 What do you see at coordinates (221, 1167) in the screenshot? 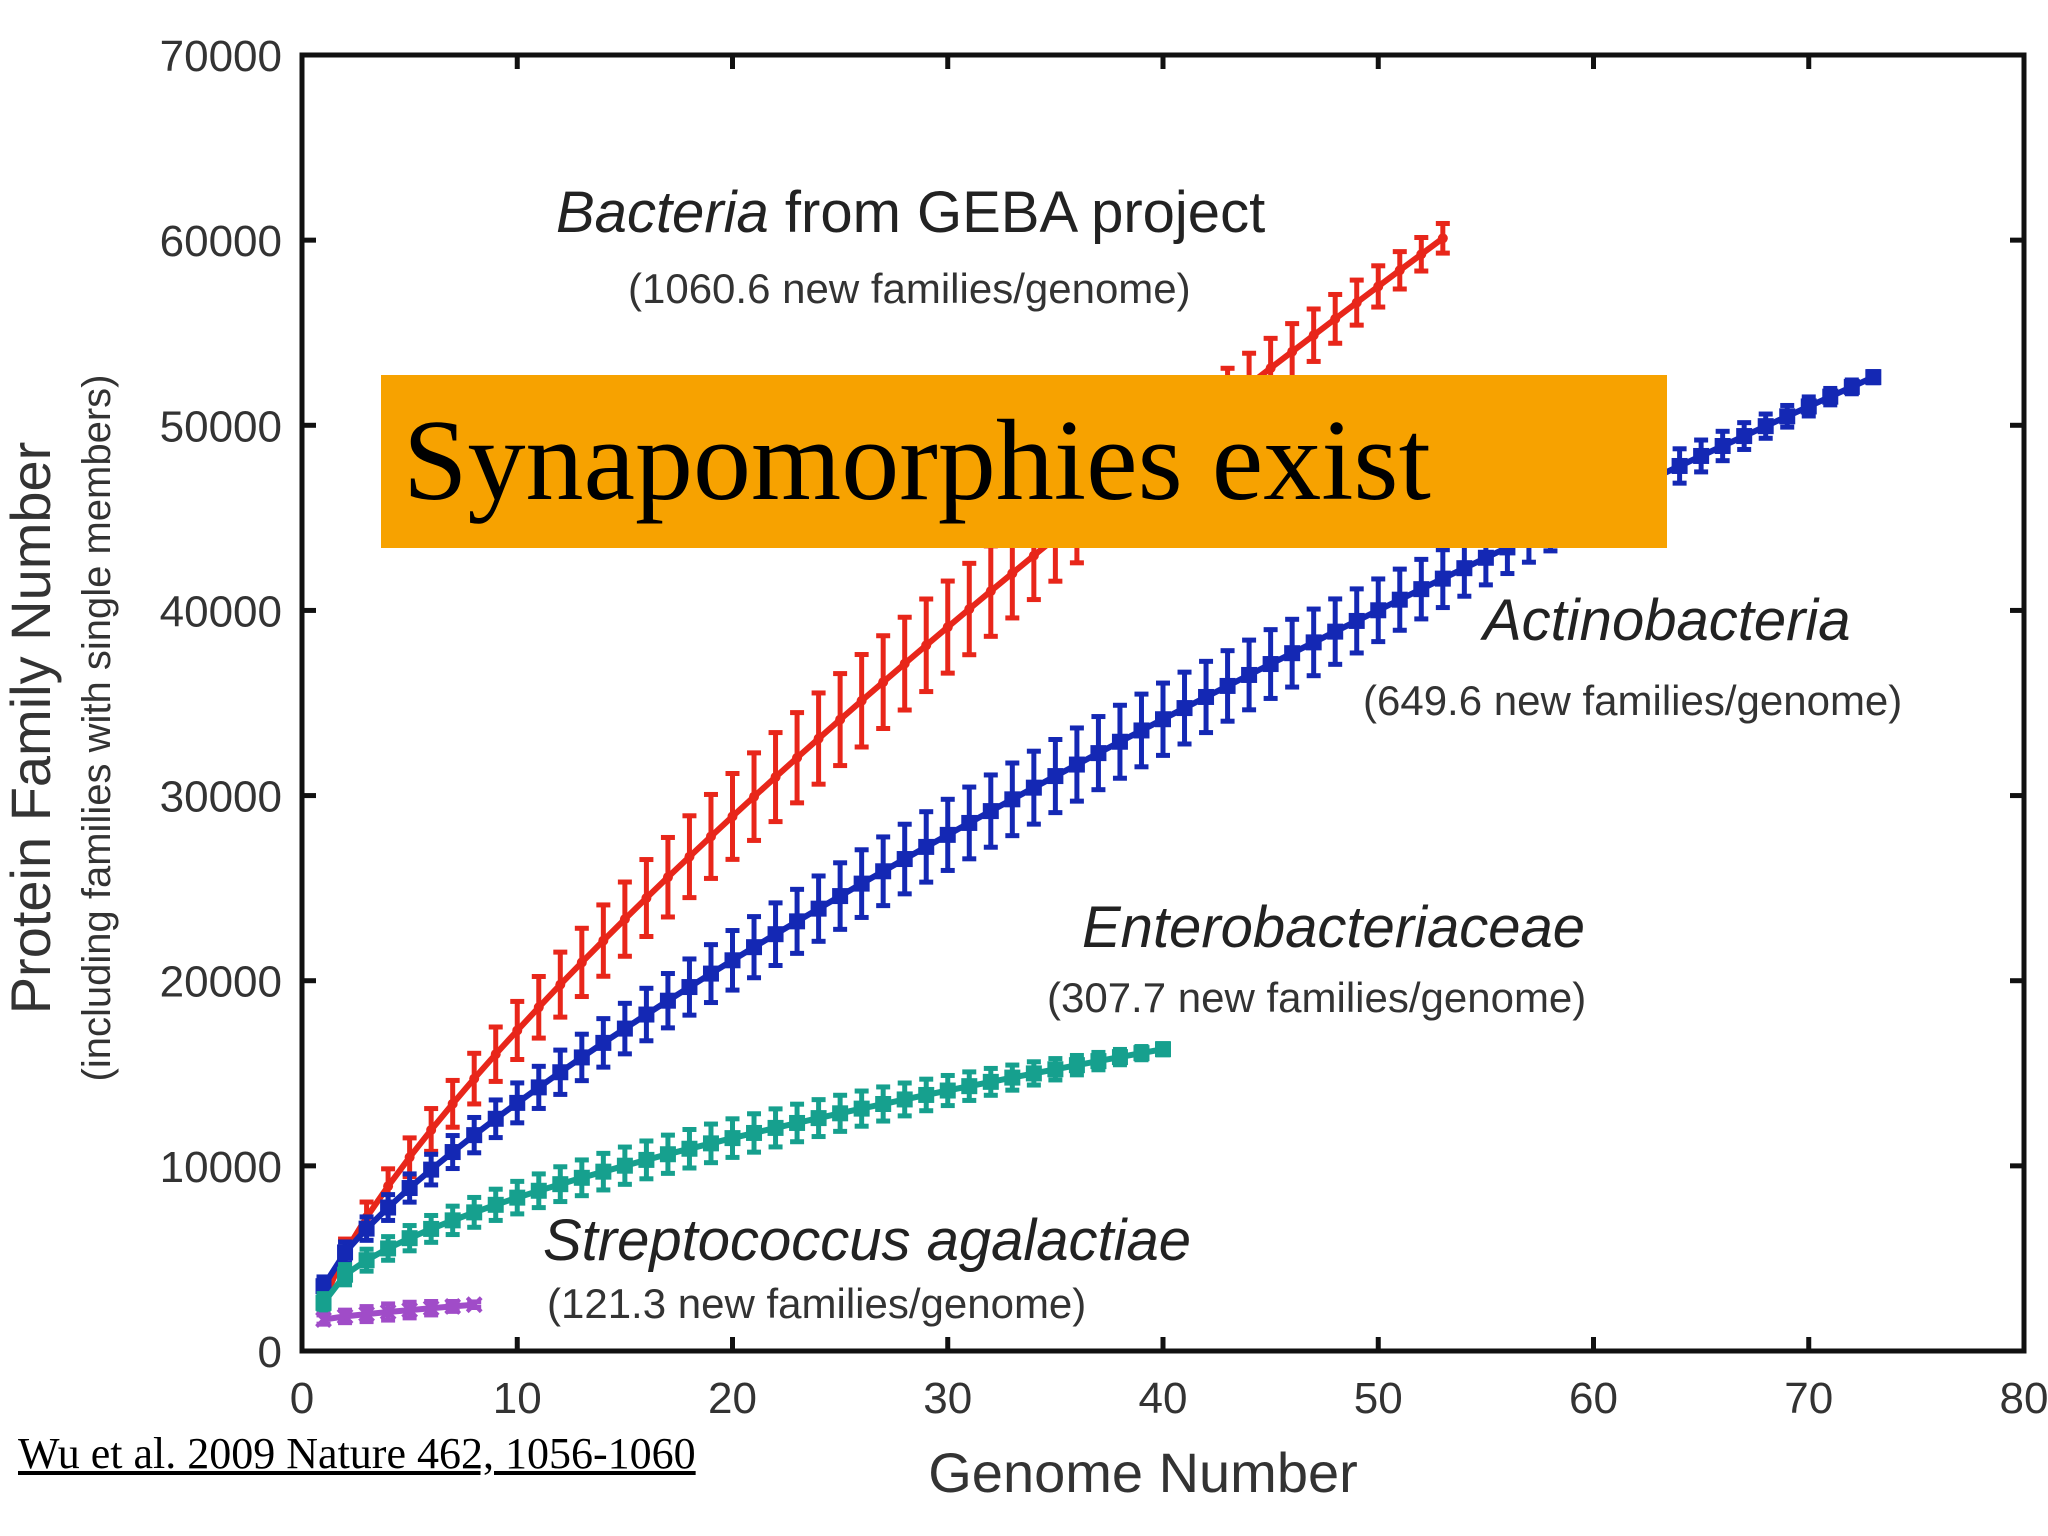
I see `y-tick-label: 10000` at bounding box center [221, 1167].